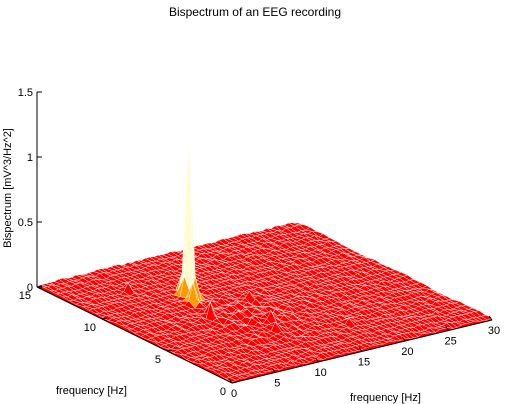  I want to click on y-tick-label: 0, so click(223, 392).